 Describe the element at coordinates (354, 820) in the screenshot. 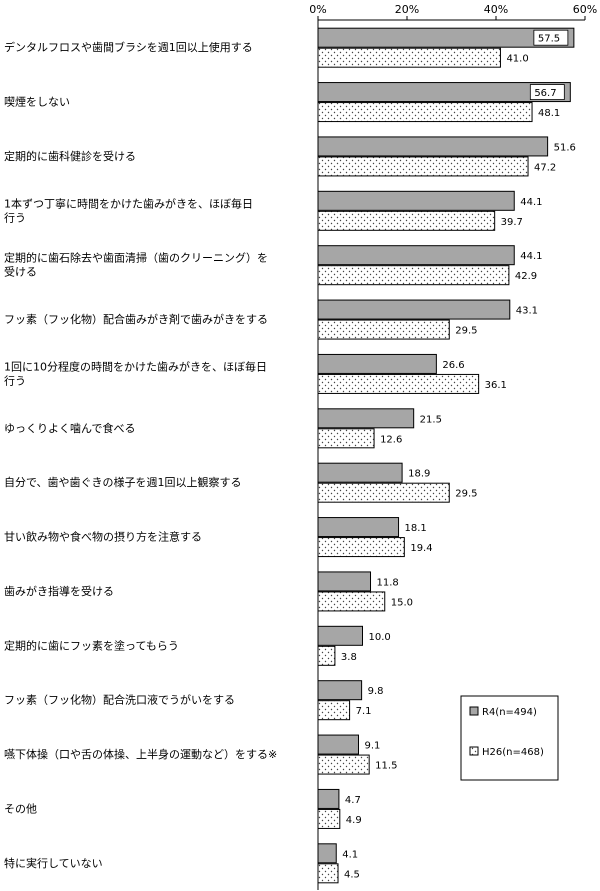

I see `data-label-h26: 4.9` at that location.